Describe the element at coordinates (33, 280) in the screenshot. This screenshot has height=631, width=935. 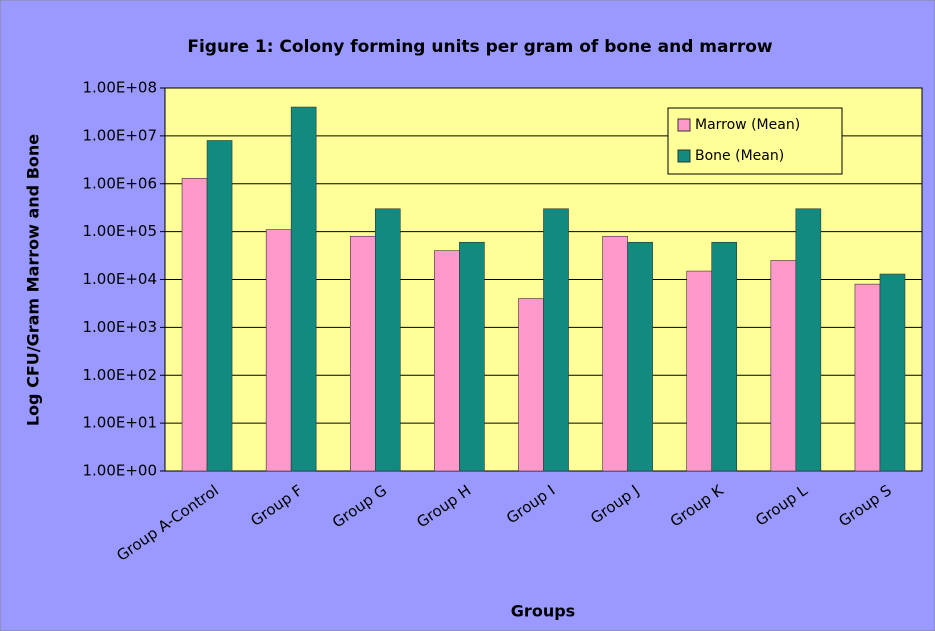
I see `y-axis-title: Log CFU/Gram Marrow and Bone` at that location.